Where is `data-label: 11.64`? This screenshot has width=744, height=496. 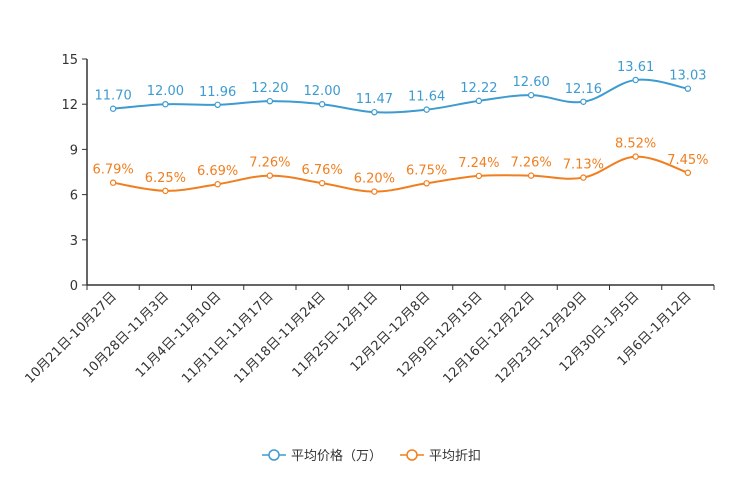 data-label: 11.64 is located at coordinates (426, 97).